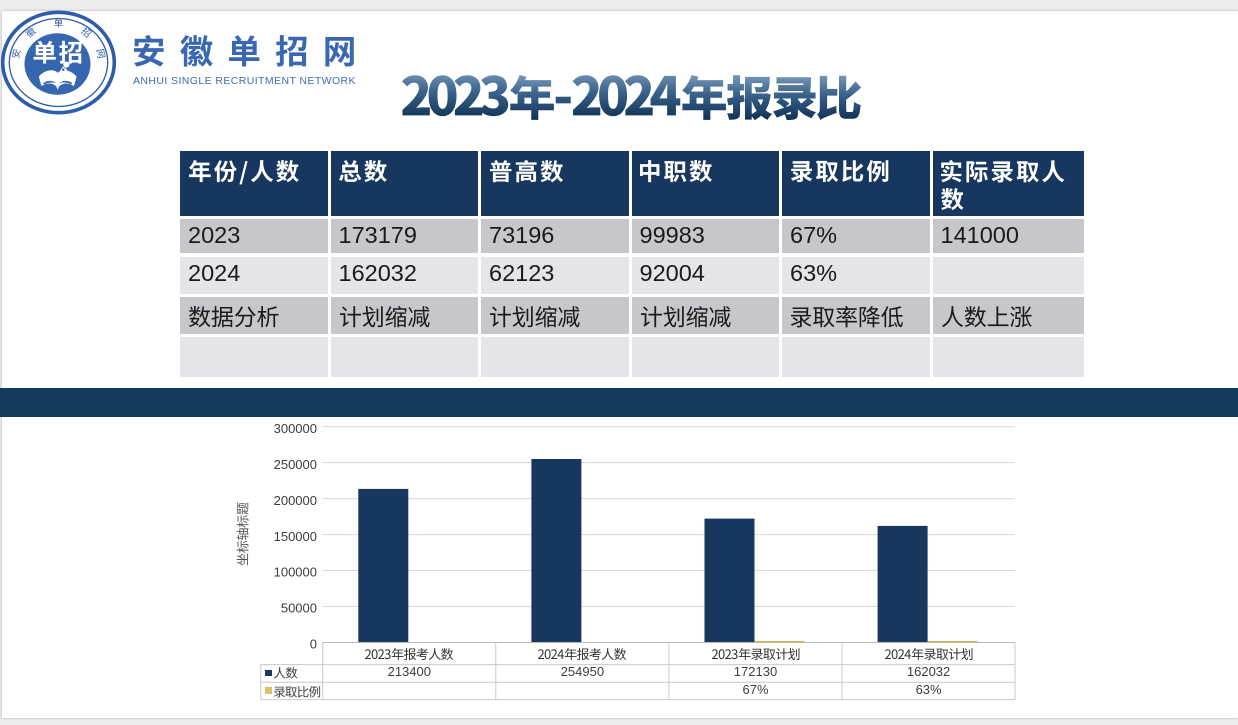 The width and height of the screenshot is (1238, 725). What do you see at coordinates (295, 428) in the screenshot?
I see `svg-text: 300000` at bounding box center [295, 428].